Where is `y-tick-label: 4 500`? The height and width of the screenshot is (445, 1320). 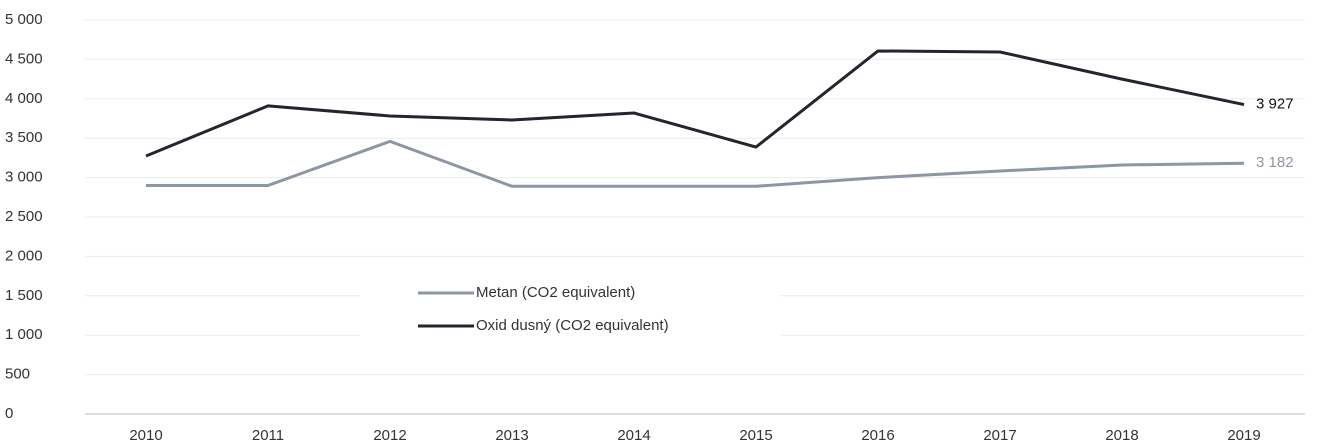
y-tick-label: 4 500 is located at coordinates (24, 58).